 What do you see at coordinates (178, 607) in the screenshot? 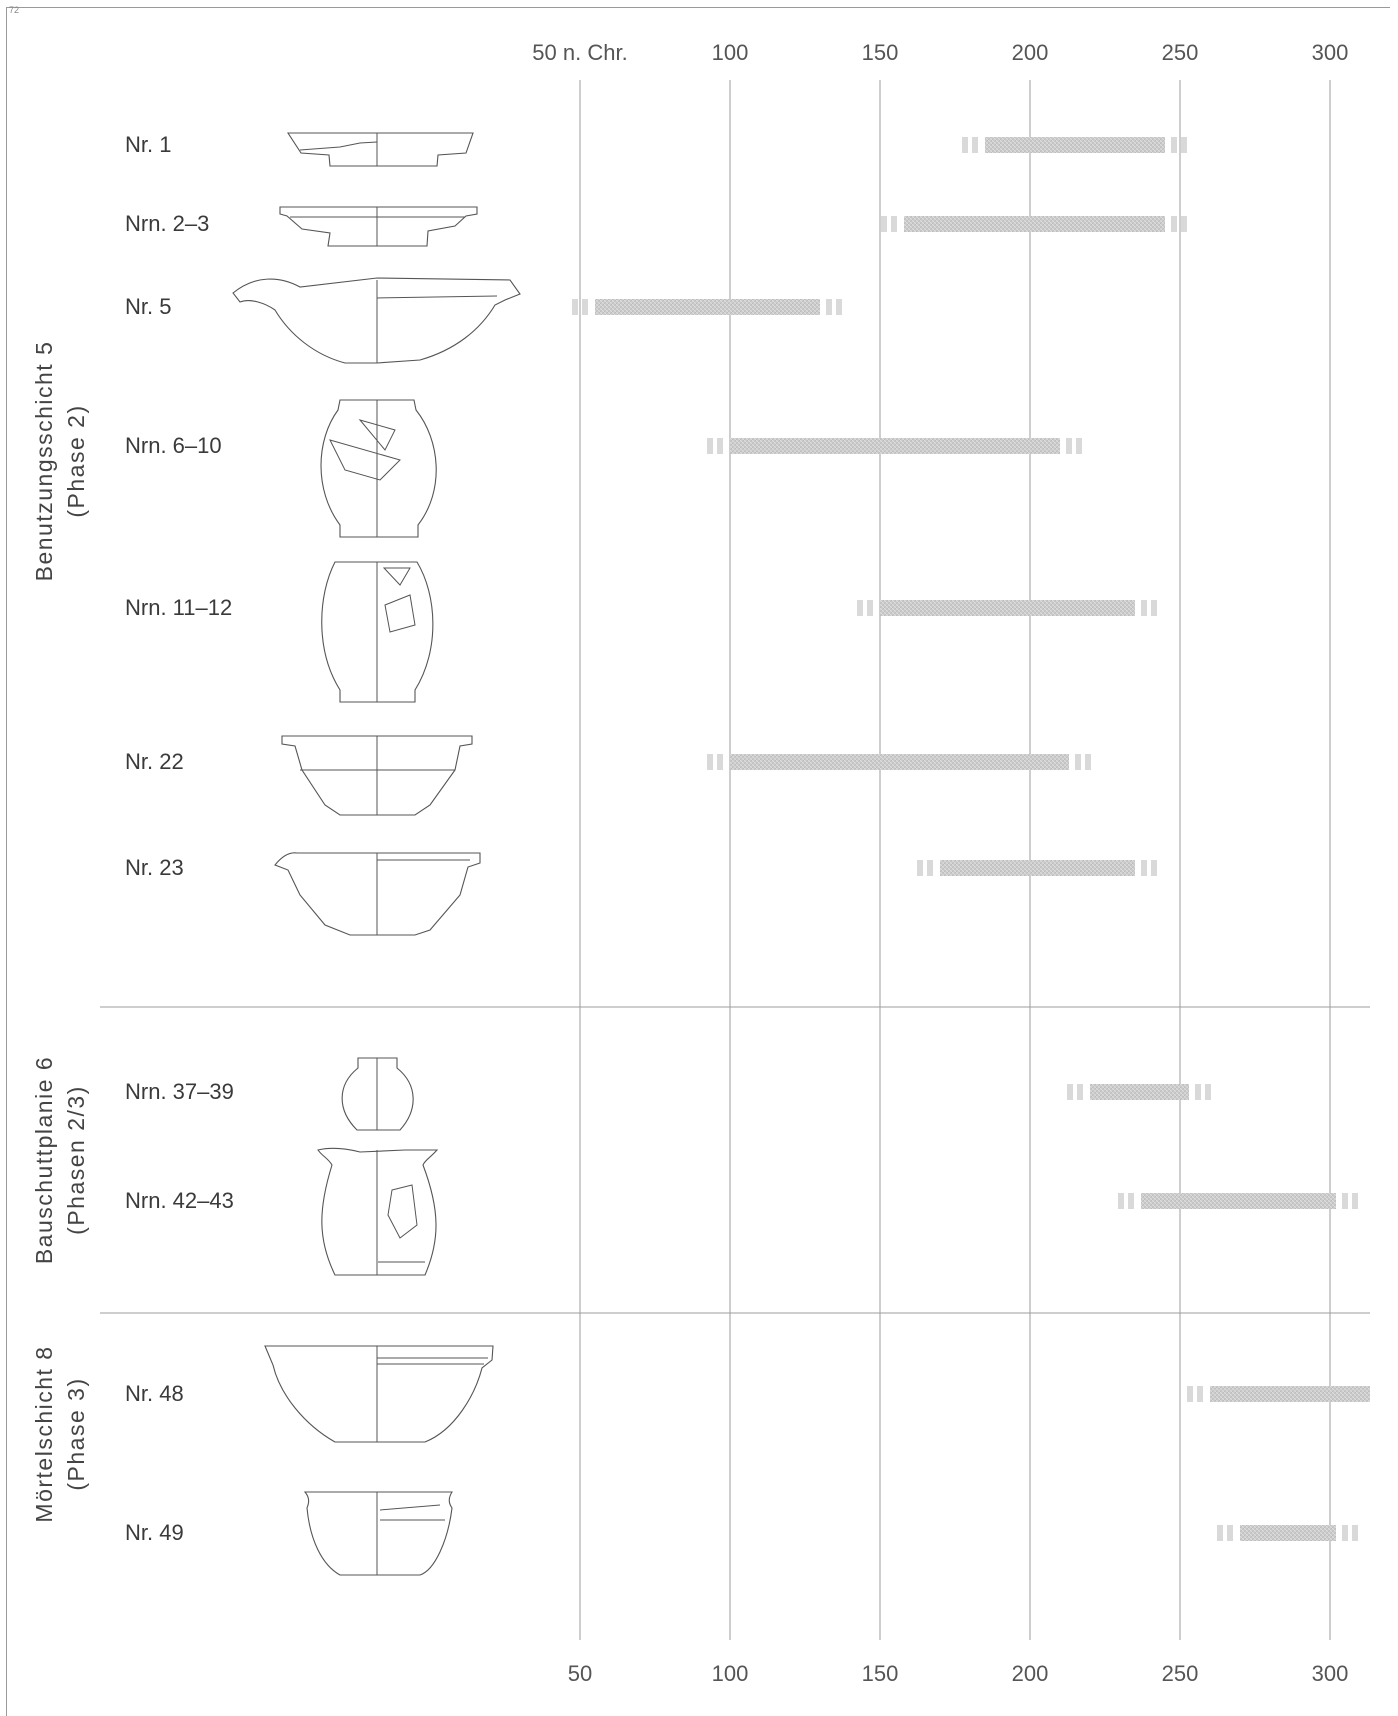
I see `item-label: Nrn. 11–12` at bounding box center [178, 607].